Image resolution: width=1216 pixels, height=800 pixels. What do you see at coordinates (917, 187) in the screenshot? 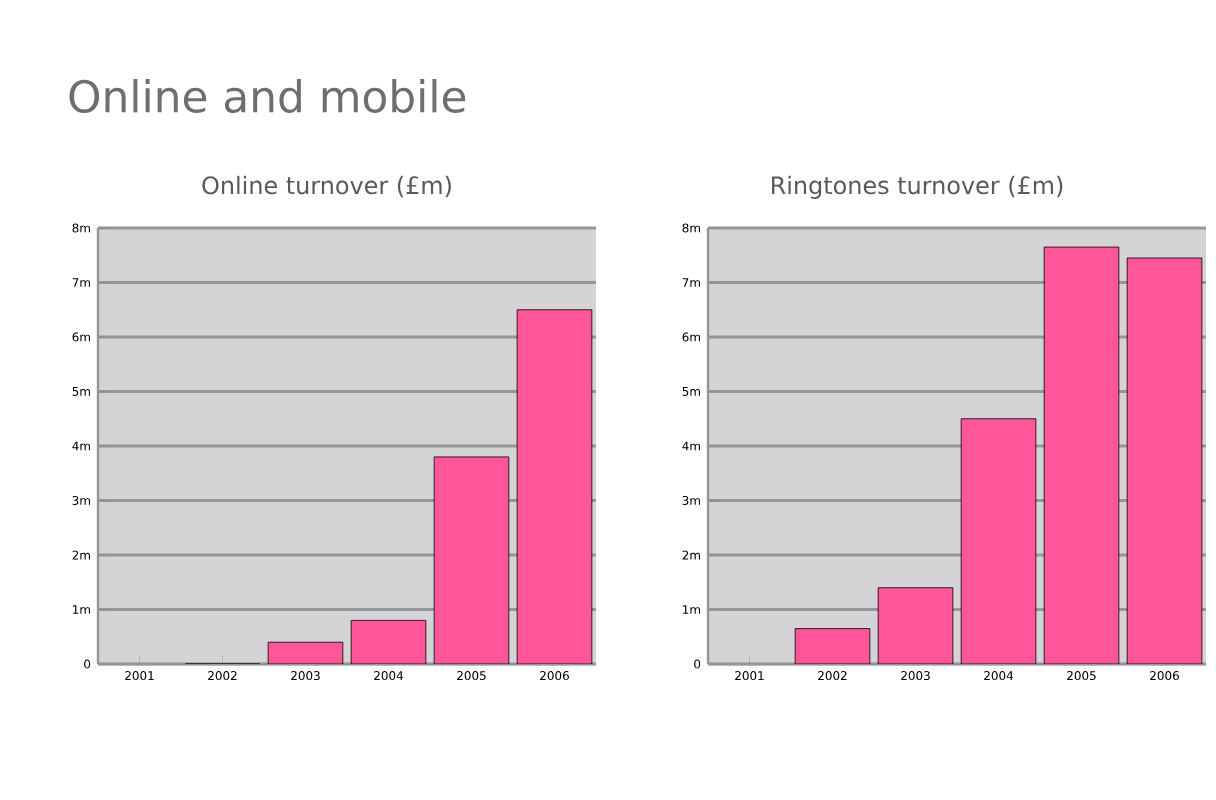
I see `chart-title: Ringtones turnover (£m)` at bounding box center [917, 187].